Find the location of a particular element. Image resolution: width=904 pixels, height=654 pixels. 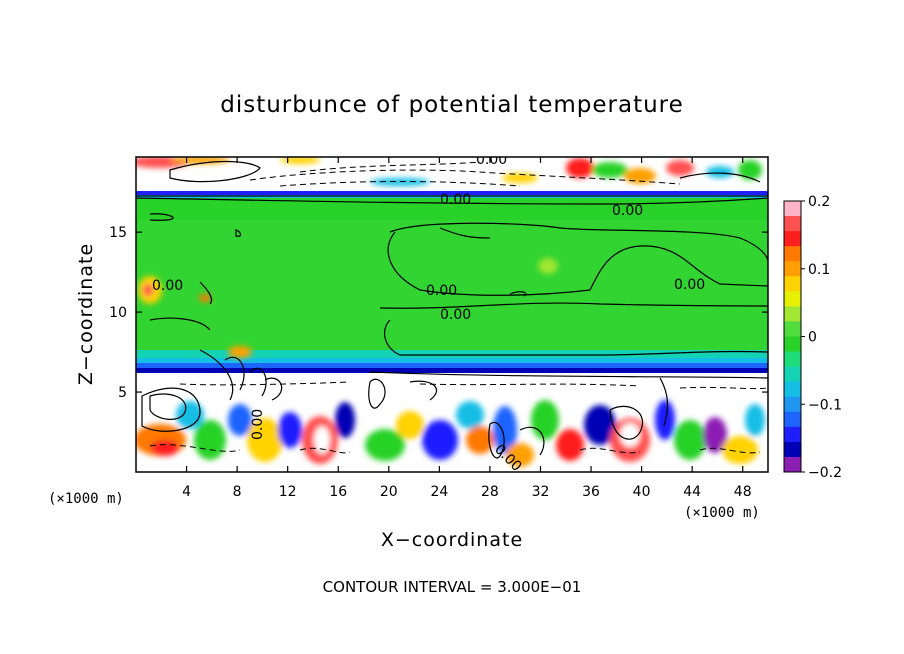

lower-band-darkblue is located at coordinates (452, 370).